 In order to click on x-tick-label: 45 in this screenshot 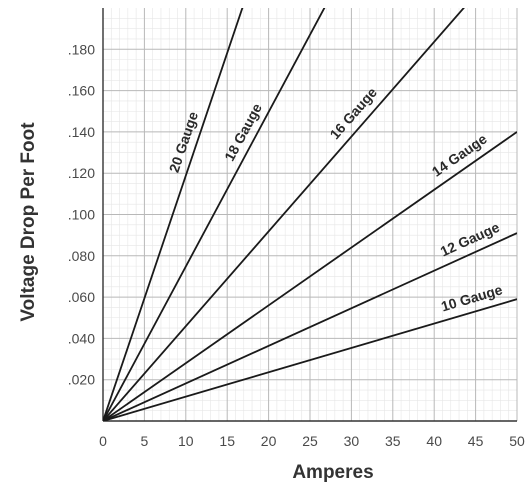, I will do `click(476, 441)`.